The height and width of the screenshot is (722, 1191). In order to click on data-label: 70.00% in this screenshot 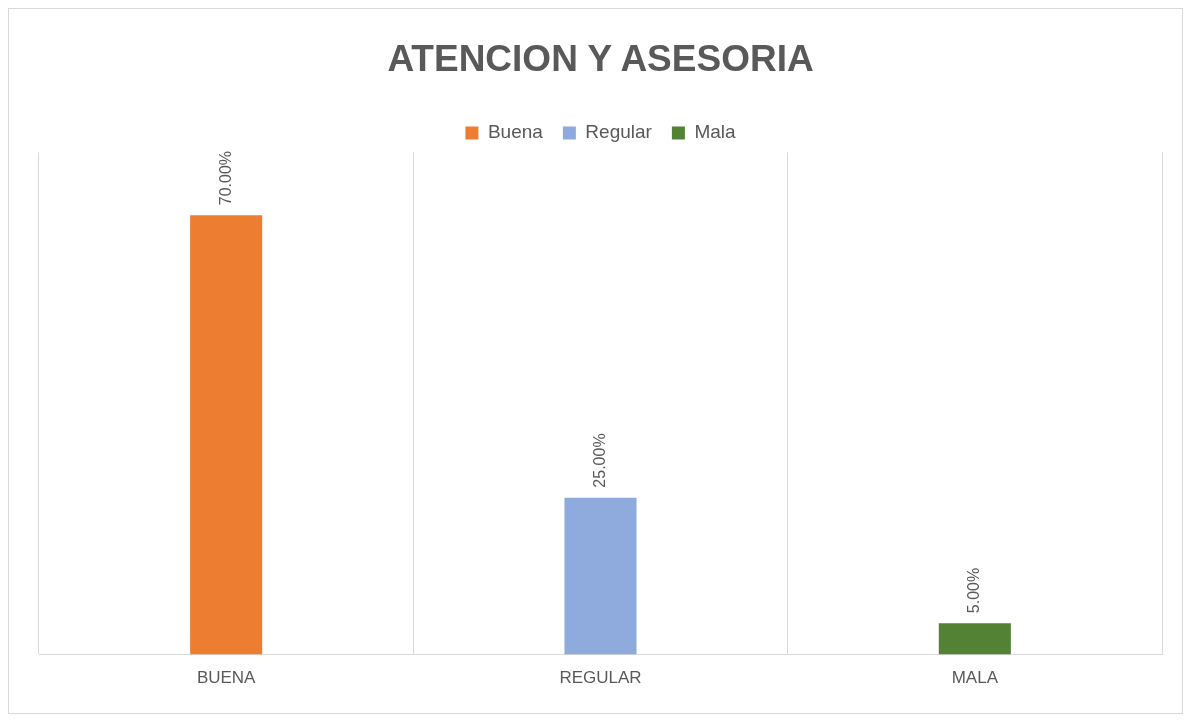, I will do `click(225, 178)`.